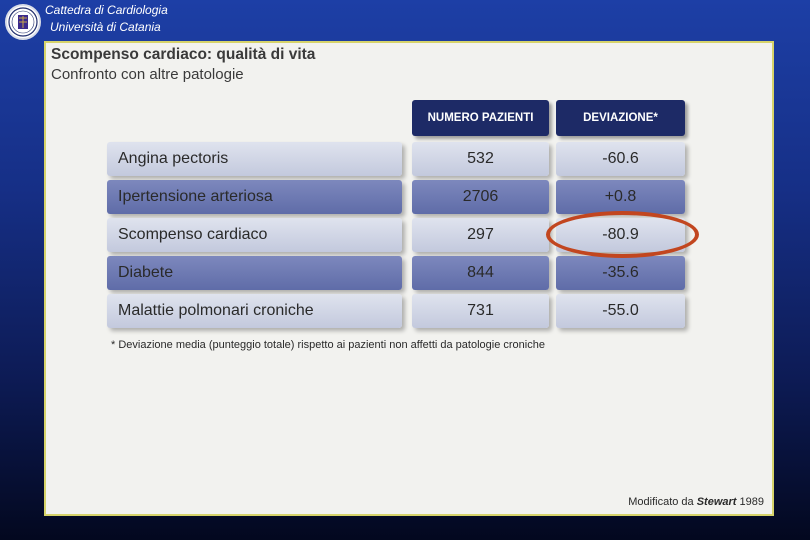 The image size is (810, 540). Describe the element at coordinates (622, 234) in the screenshot. I see `highlight-oval` at that location.